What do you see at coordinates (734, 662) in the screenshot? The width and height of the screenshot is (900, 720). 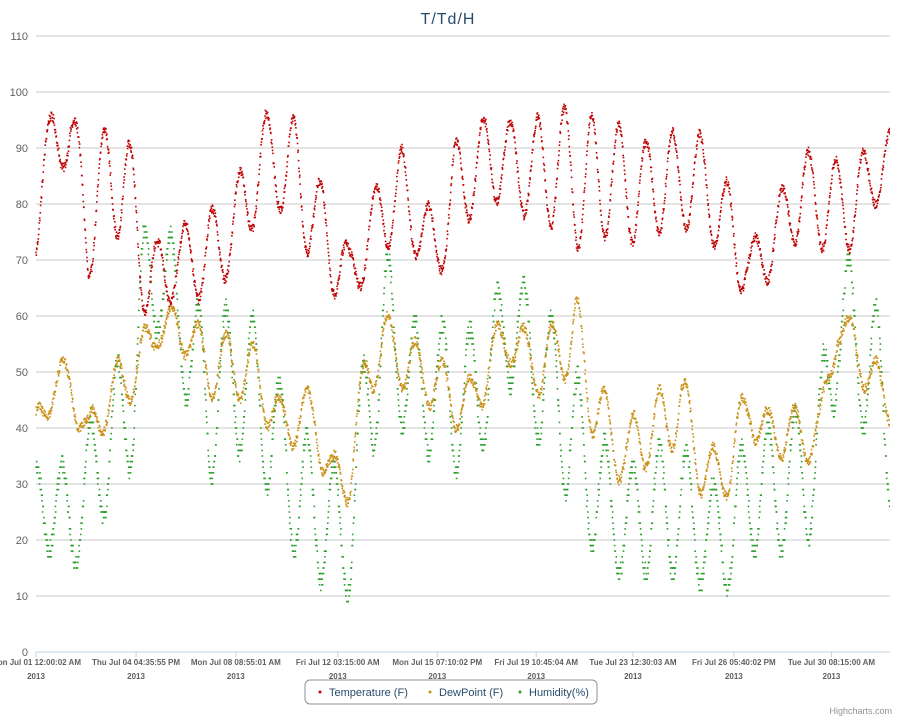 I see `x-tick-label: Fri Jul 26 05:40:02 PM` at bounding box center [734, 662].